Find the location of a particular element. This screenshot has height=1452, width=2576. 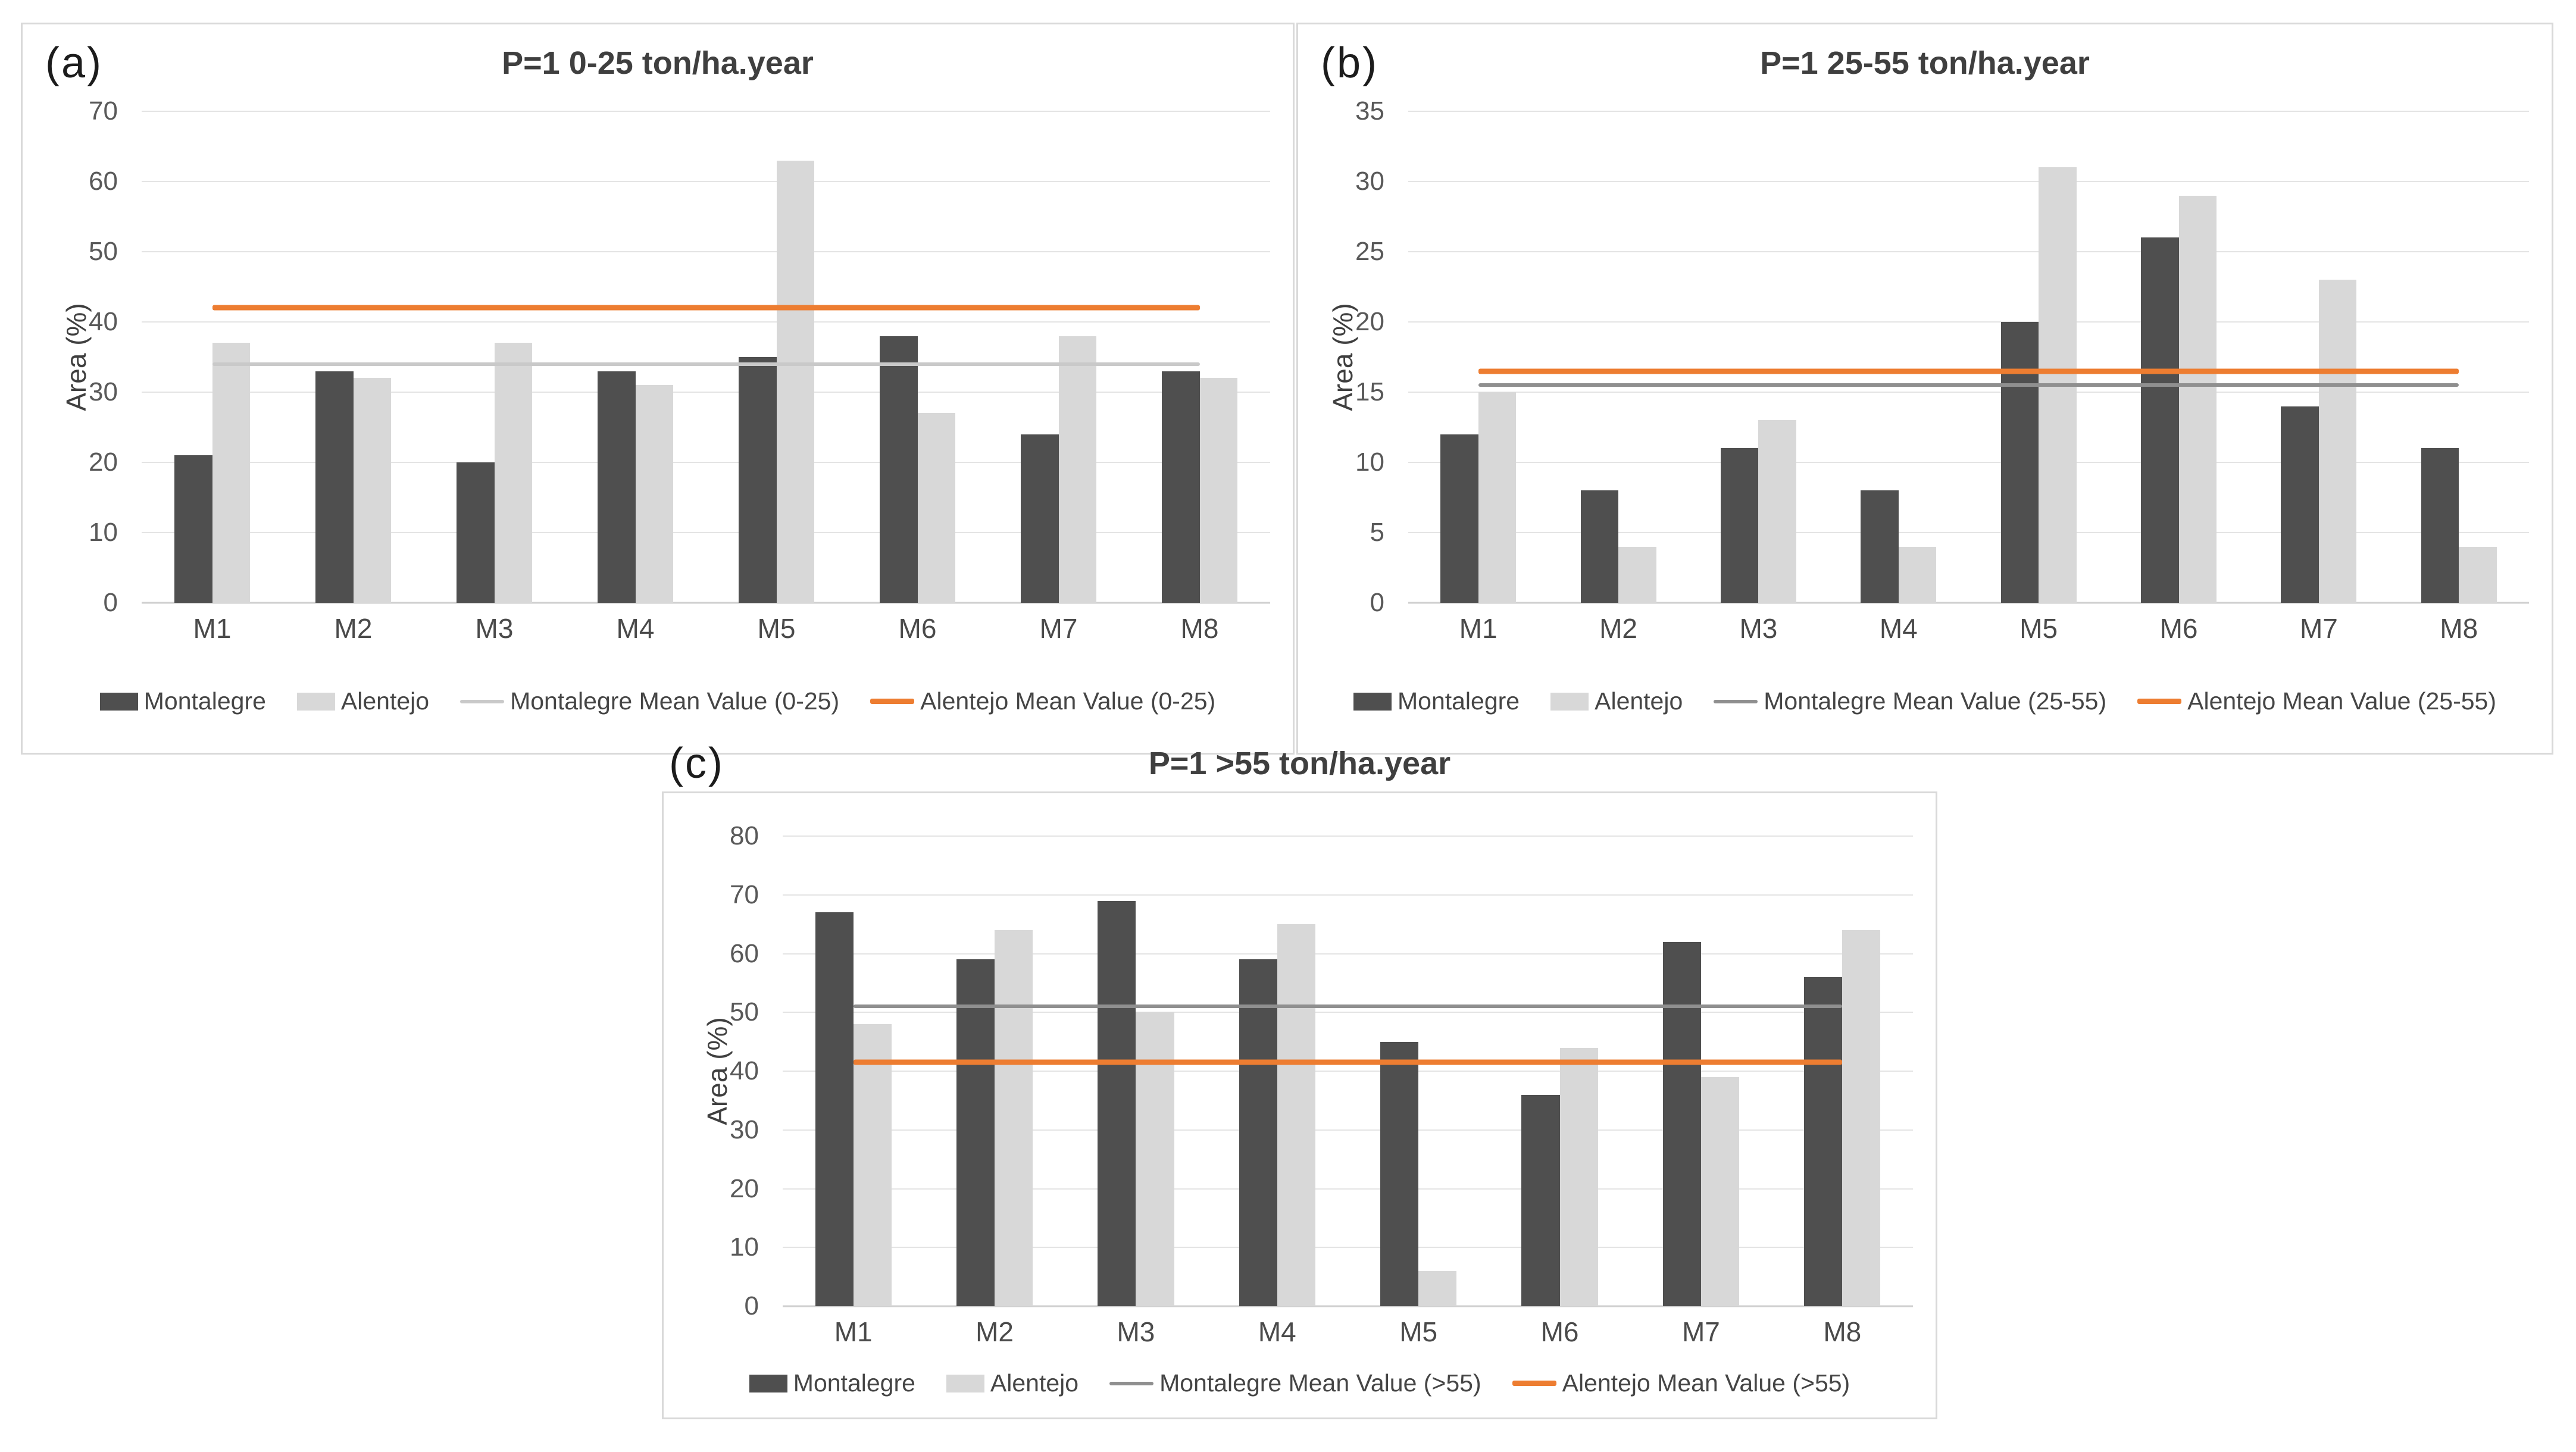

bar-group-m6 is located at coordinates (1559, 1071).